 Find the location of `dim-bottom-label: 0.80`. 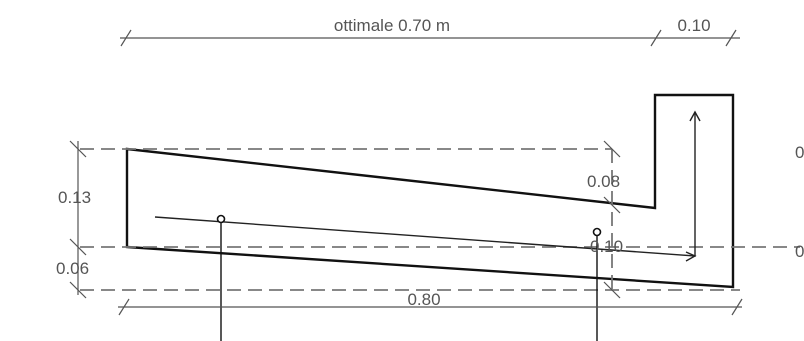

dim-bottom-label: 0.80 is located at coordinates (423, 299).